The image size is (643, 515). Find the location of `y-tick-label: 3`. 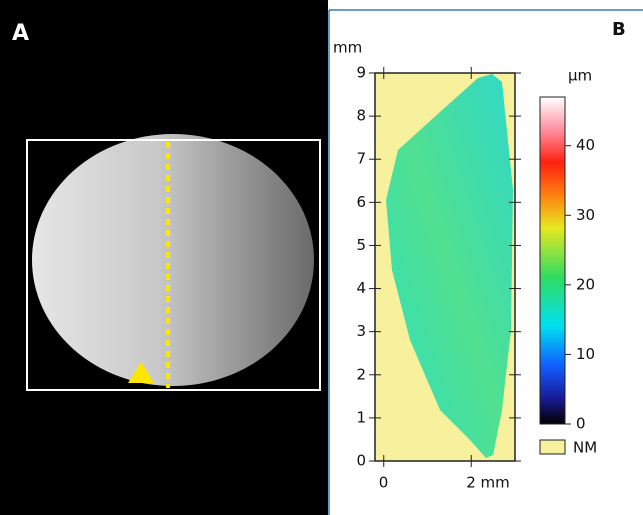

y-tick-label: 3 is located at coordinates (361, 331).